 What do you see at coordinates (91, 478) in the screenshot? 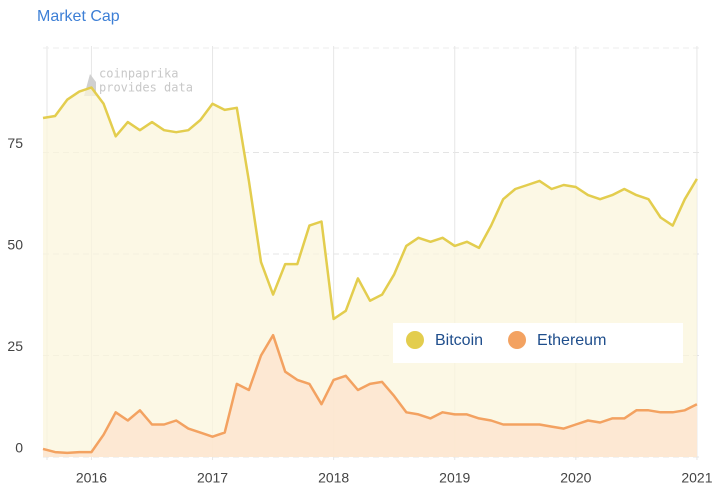
I see `x-tick-label: 2016` at bounding box center [91, 478].